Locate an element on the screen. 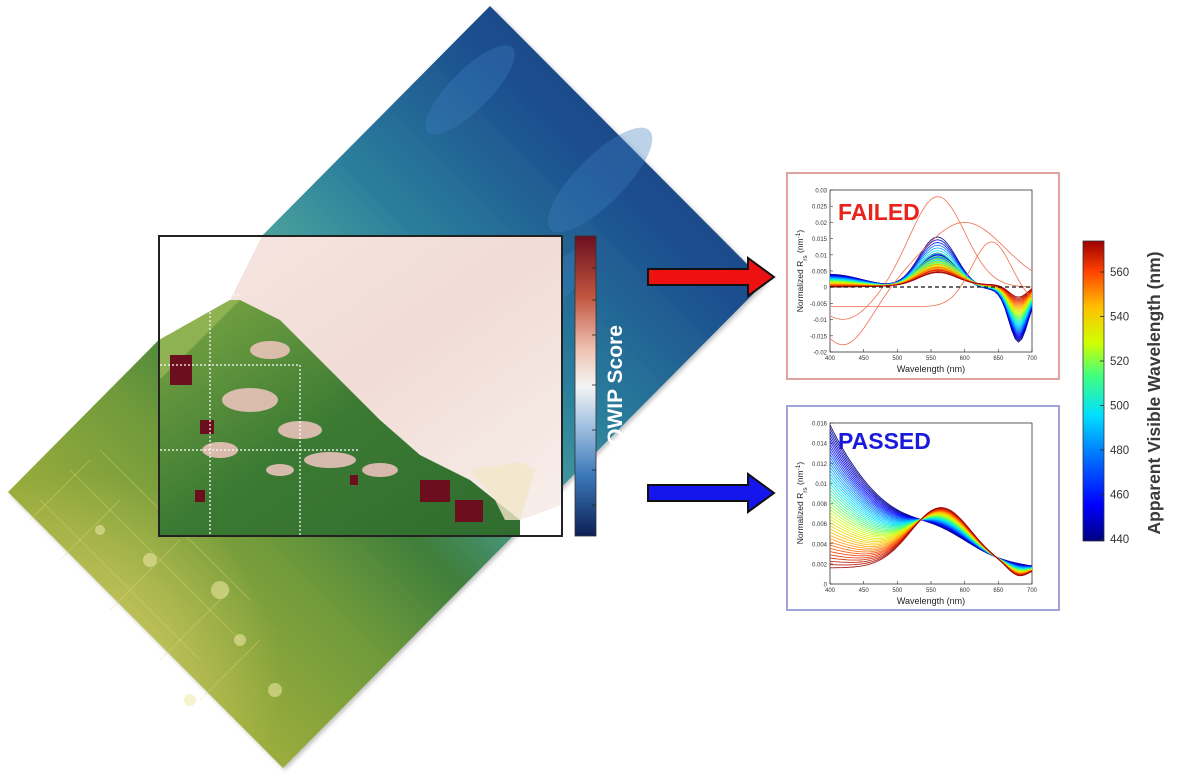  qwip-map-frame is located at coordinates (360, 386).